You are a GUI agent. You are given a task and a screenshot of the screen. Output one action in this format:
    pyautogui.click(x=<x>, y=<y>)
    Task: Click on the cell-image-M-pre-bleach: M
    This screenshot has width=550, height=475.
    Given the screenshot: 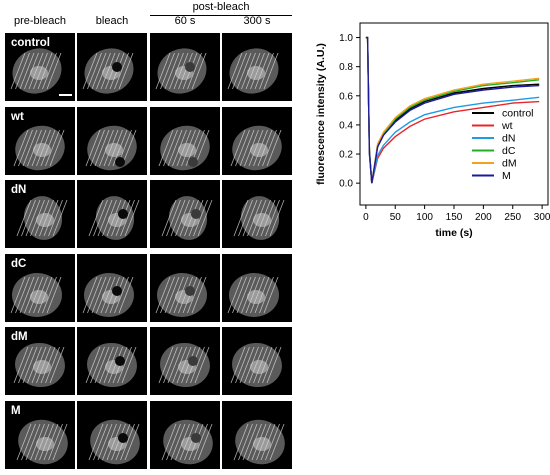 What is the action you would take?
    pyautogui.click(x=40, y=435)
    